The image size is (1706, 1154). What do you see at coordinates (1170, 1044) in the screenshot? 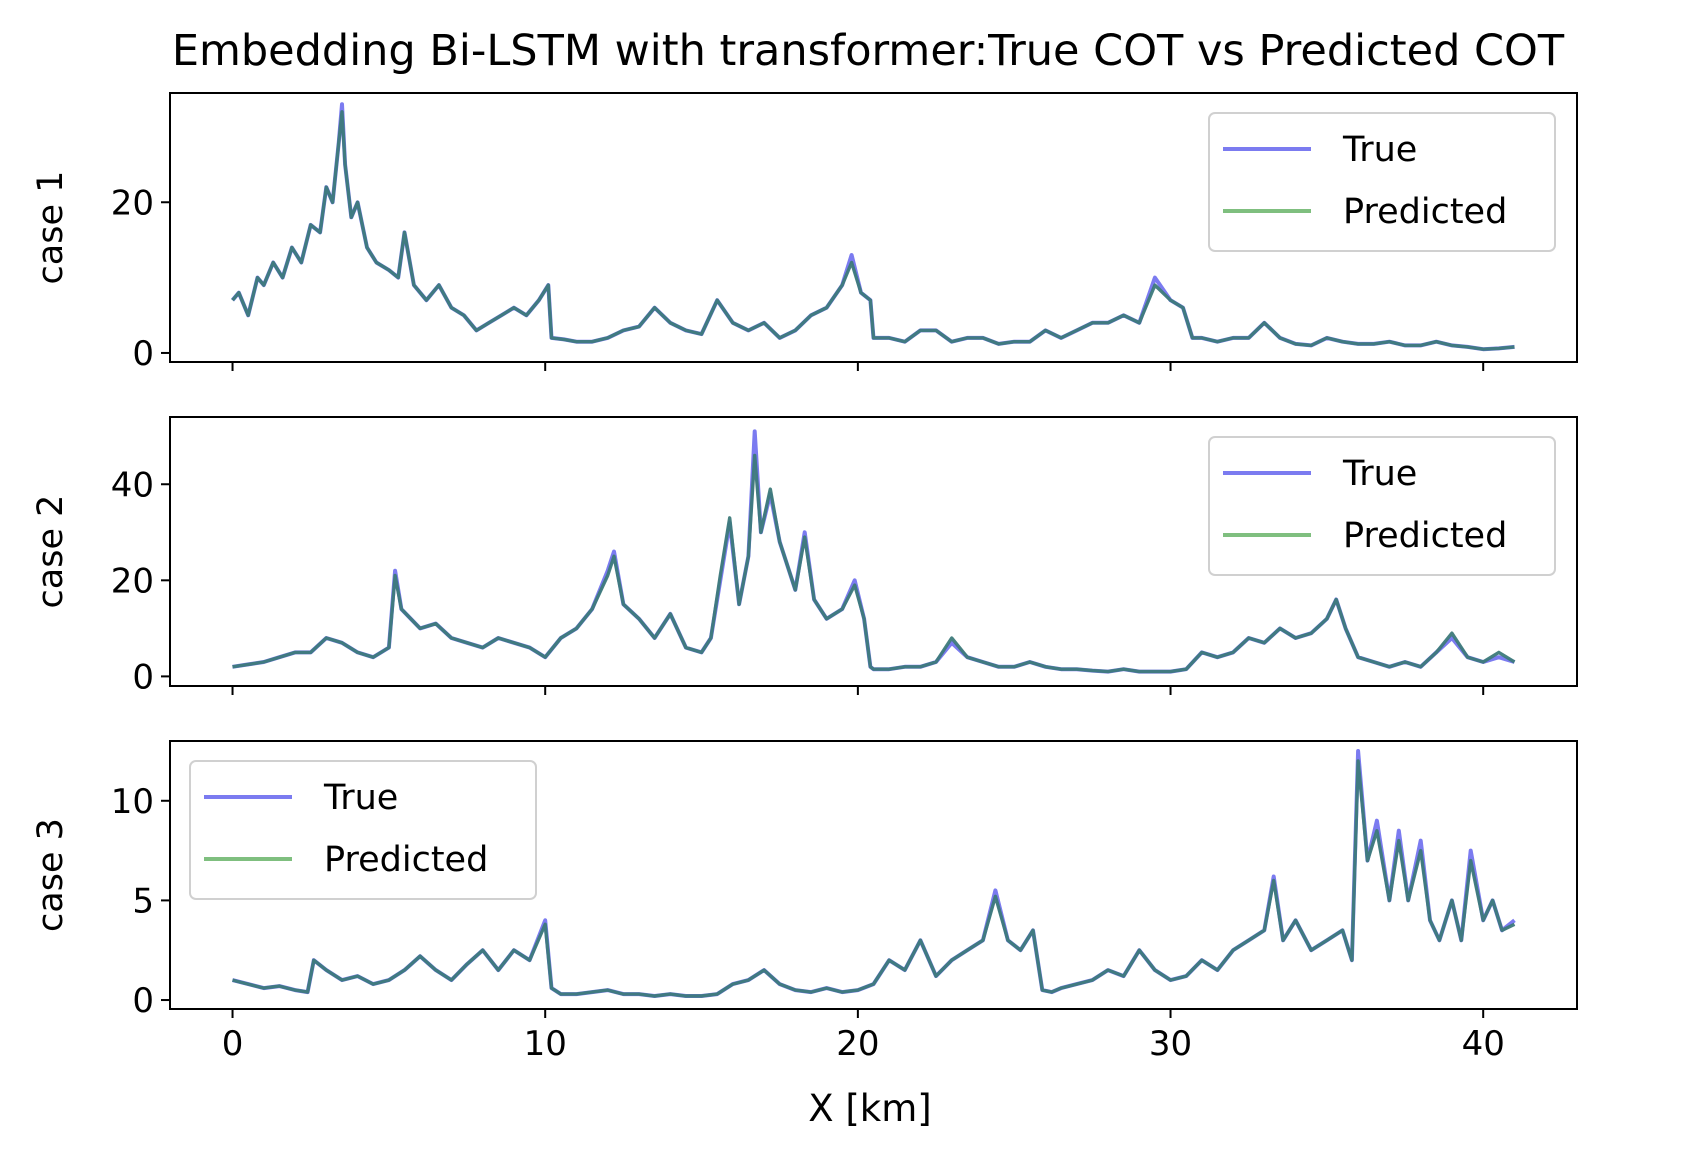
I see `x-tick-label: 30` at bounding box center [1170, 1044].